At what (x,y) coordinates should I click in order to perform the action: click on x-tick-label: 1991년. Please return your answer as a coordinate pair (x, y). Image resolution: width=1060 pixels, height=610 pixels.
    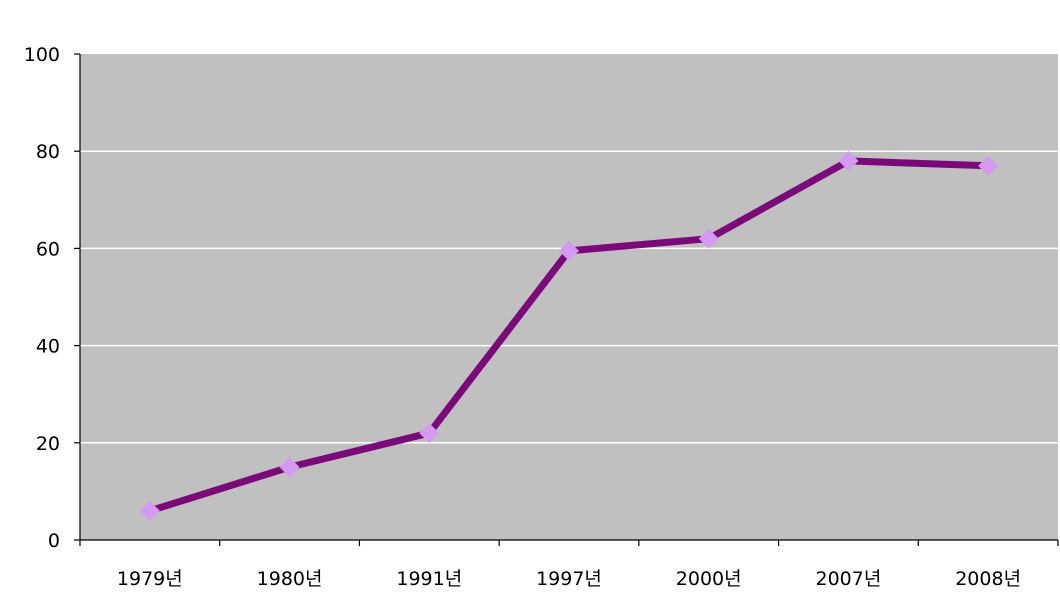
    Looking at the image, I should click on (429, 579).